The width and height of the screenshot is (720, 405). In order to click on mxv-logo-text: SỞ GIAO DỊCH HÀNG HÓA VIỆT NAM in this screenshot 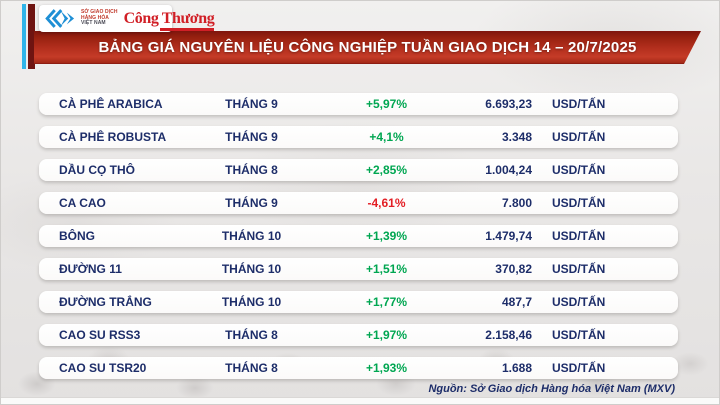, I will do `click(99, 18)`.